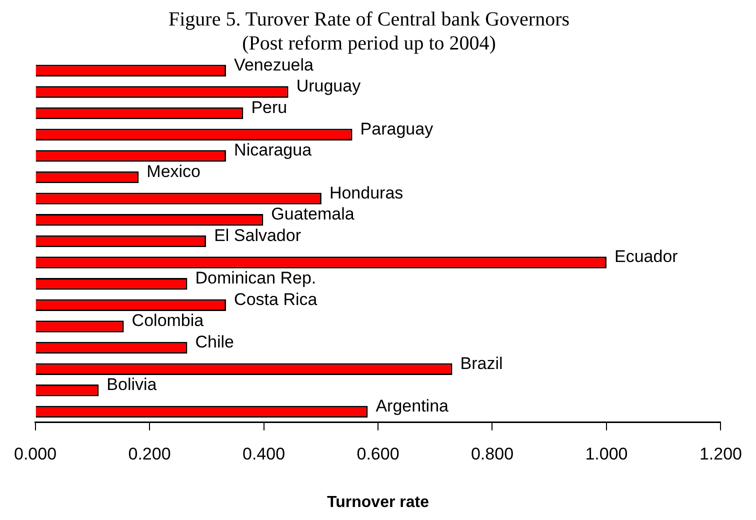 The width and height of the screenshot is (756, 520). Describe the element at coordinates (214, 342) in the screenshot. I see `y-tick-label: Chile` at that location.